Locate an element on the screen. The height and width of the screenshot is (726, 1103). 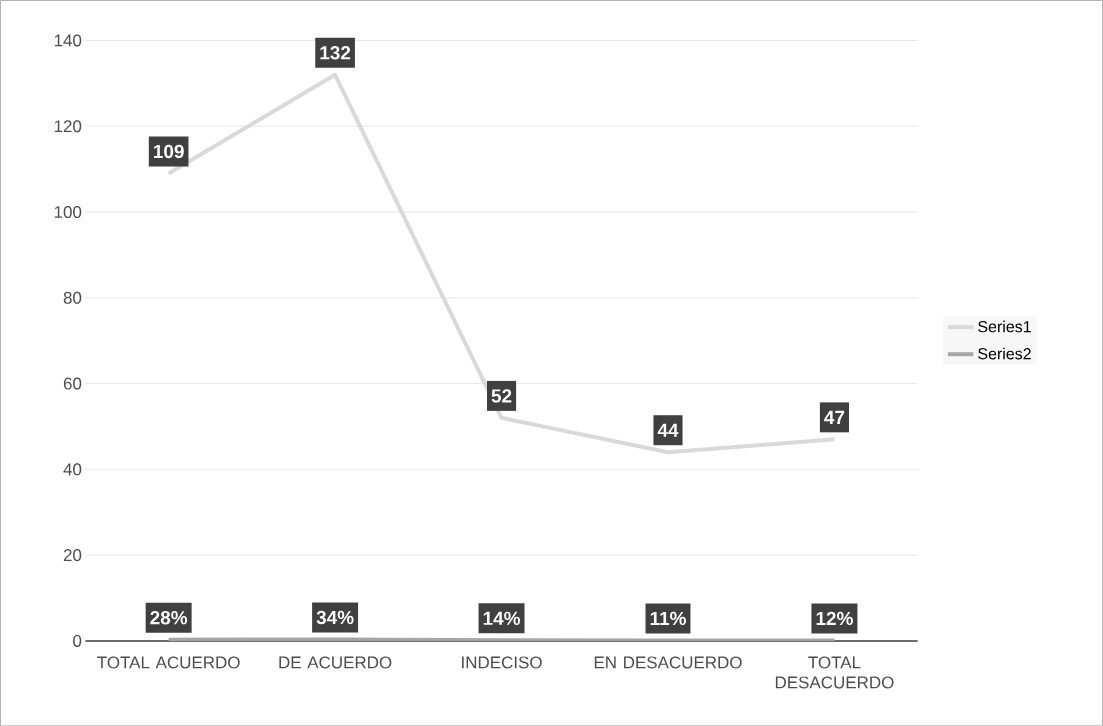
y-tick-label: 140 is located at coordinates (68, 40).